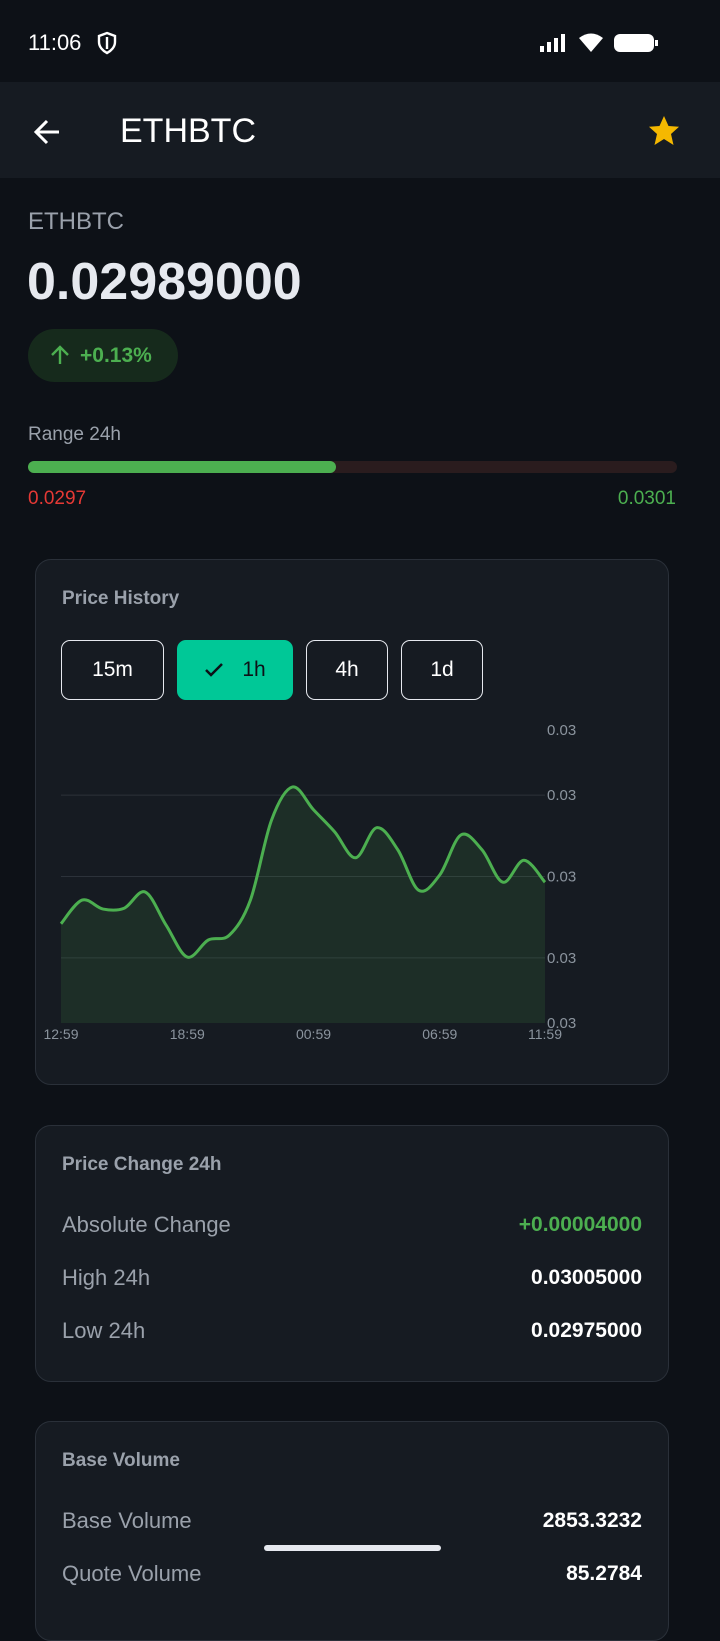 The height and width of the screenshot is (1641, 720). What do you see at coordinates (439, 1034) in the screenshot?
I see `x-tick-label: 06:59` at bounding box center [439, 1034].